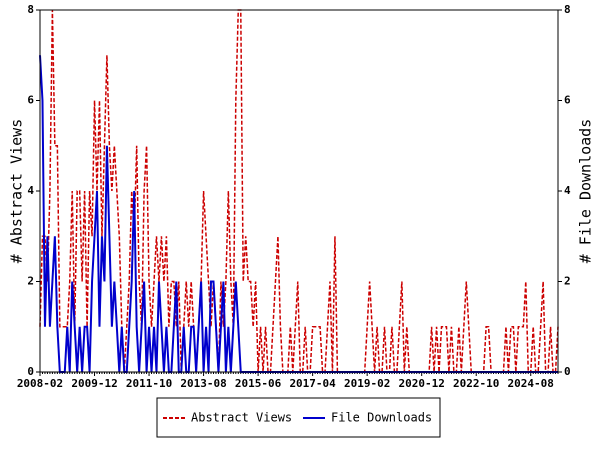 The image size is (600, 450). I want to click on y2-tick-label: 6, so click(567, 100).